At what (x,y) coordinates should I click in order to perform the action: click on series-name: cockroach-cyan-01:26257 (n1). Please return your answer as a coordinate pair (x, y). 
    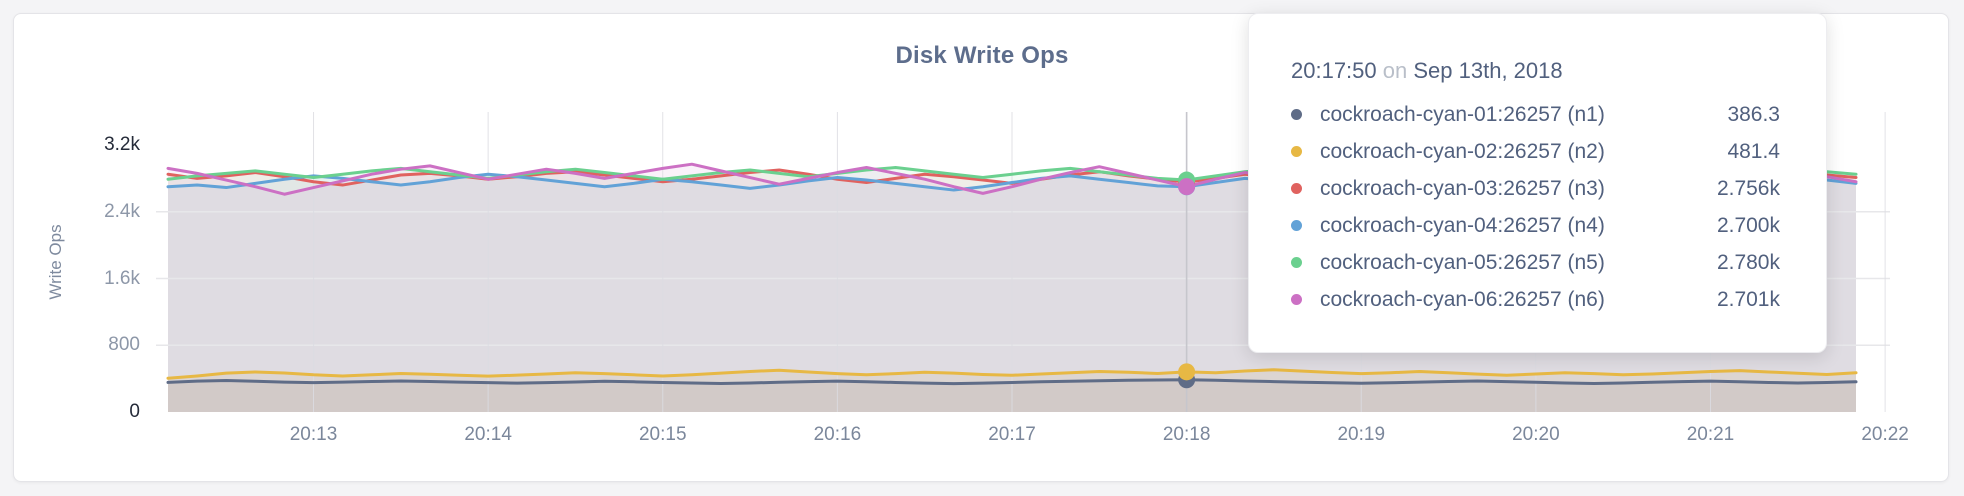
    Looking at the image, I should click on (1462, 114).